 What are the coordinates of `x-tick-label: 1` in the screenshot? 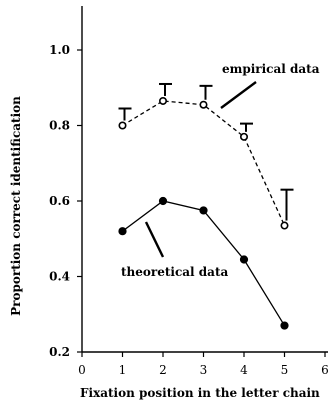 It's located at (123, 370).